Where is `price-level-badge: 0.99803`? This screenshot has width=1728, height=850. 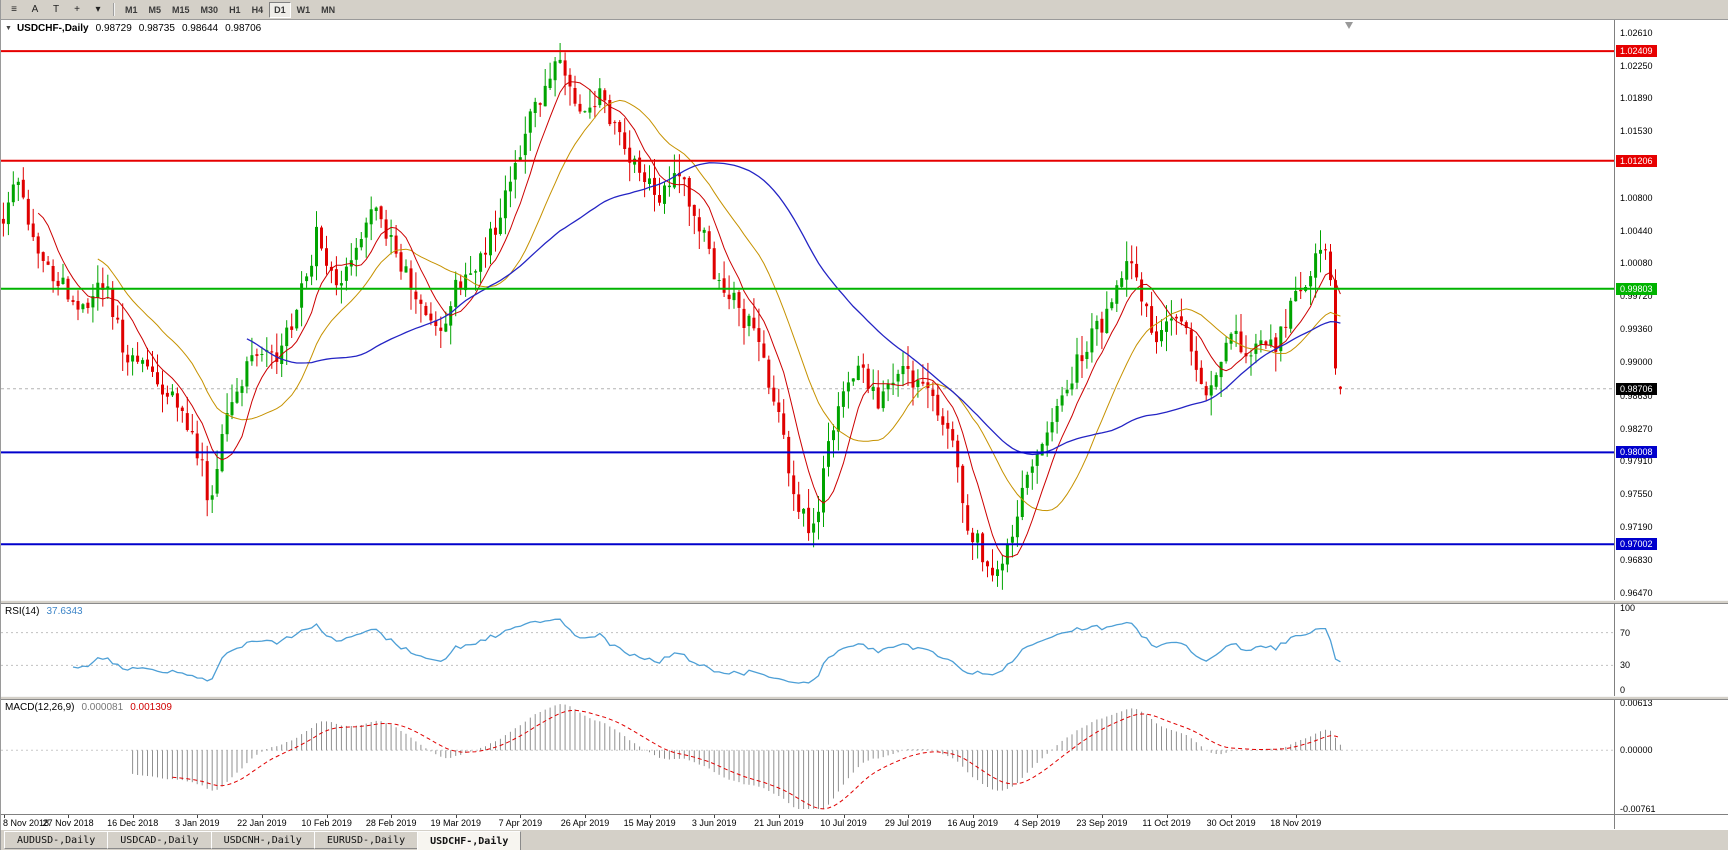
price-level-badge: 0.99803 is located at coordinates (1636, 288).